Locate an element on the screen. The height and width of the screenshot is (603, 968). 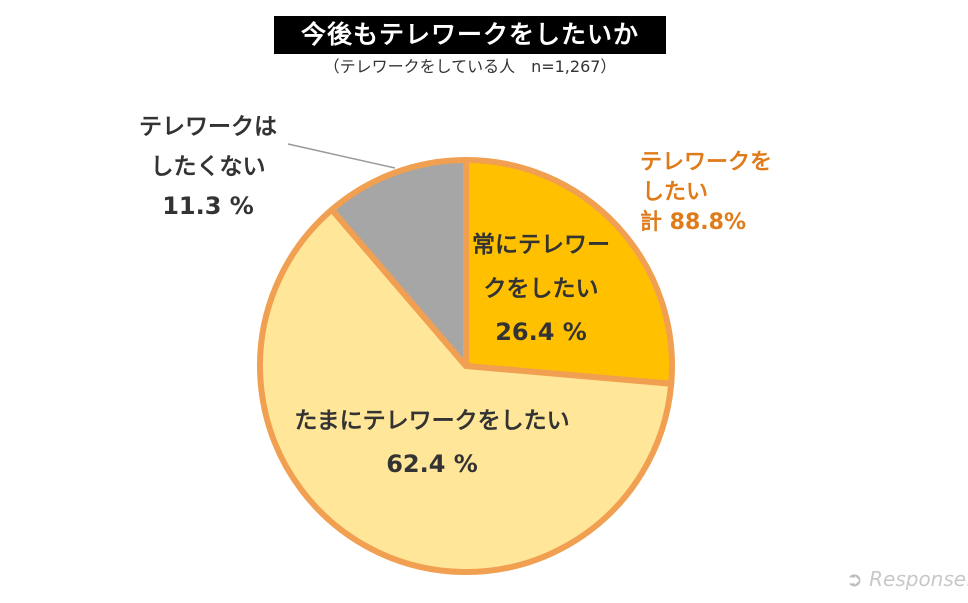
slice-value-label-3: 11.3 % is located at coordinates (208, 206).